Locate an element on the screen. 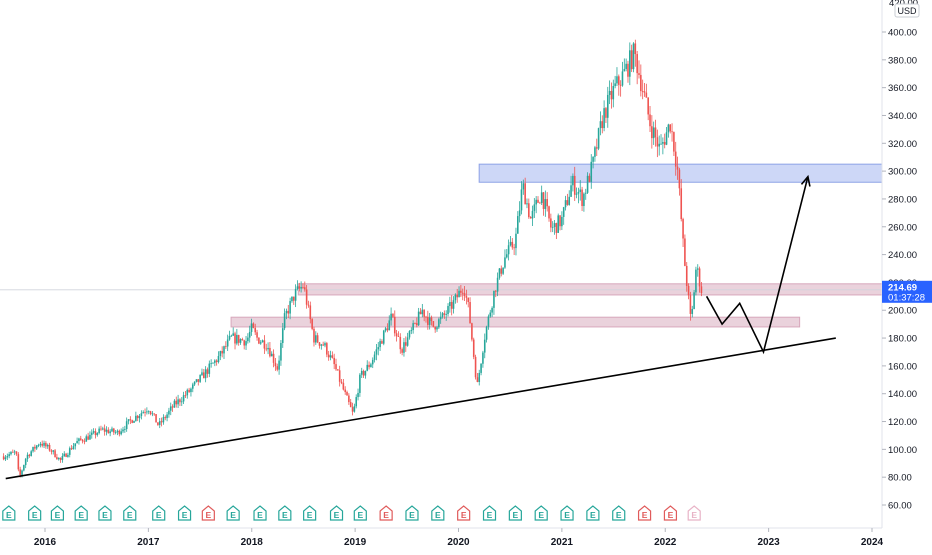  x-tick-label: 2021 is located at coordinates (562, 542).